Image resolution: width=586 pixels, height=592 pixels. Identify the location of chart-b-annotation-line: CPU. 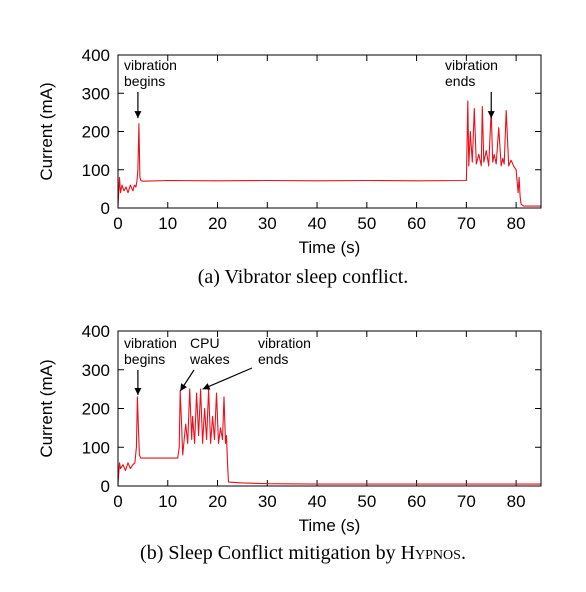
(205, 343).